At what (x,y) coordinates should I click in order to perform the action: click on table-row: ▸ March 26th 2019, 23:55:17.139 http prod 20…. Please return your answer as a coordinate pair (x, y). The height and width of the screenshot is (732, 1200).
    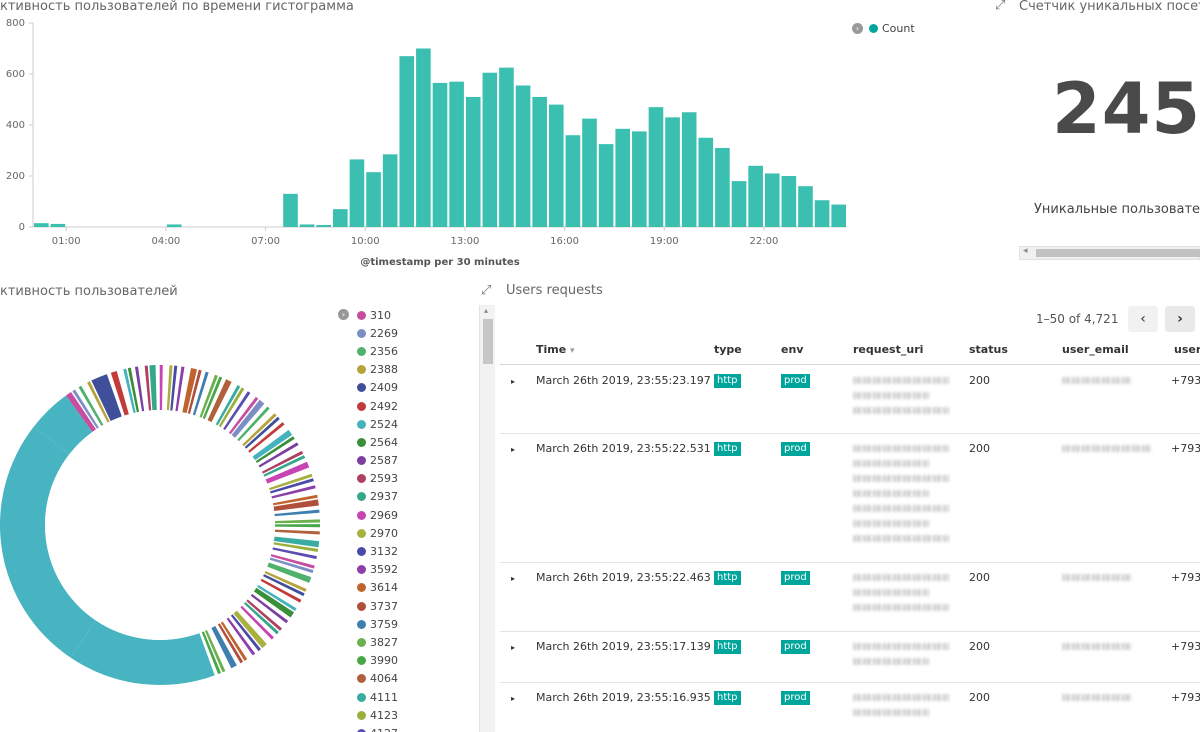
    Looking at the image, I should click on (850, 657).